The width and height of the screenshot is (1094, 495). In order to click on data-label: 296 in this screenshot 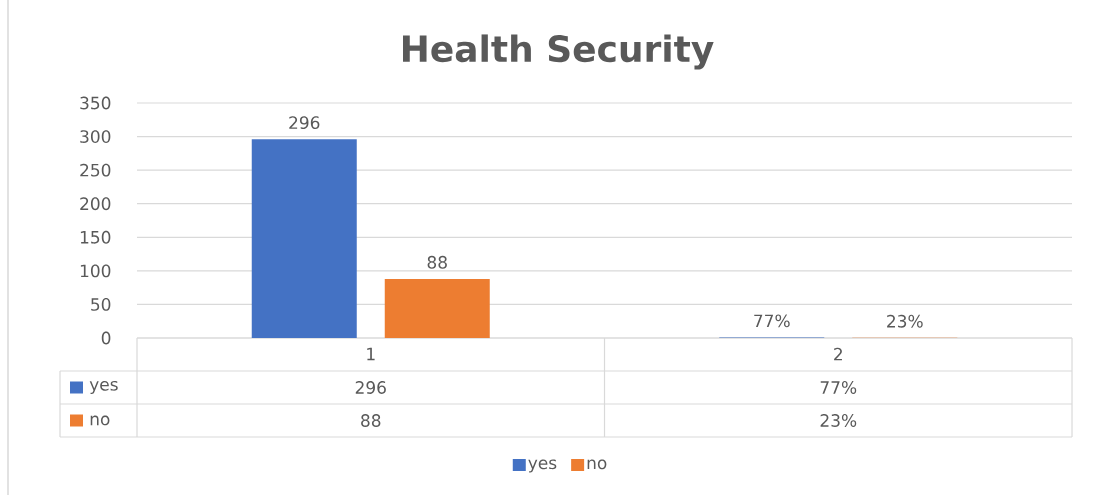, I will do `click(370, 387)`.